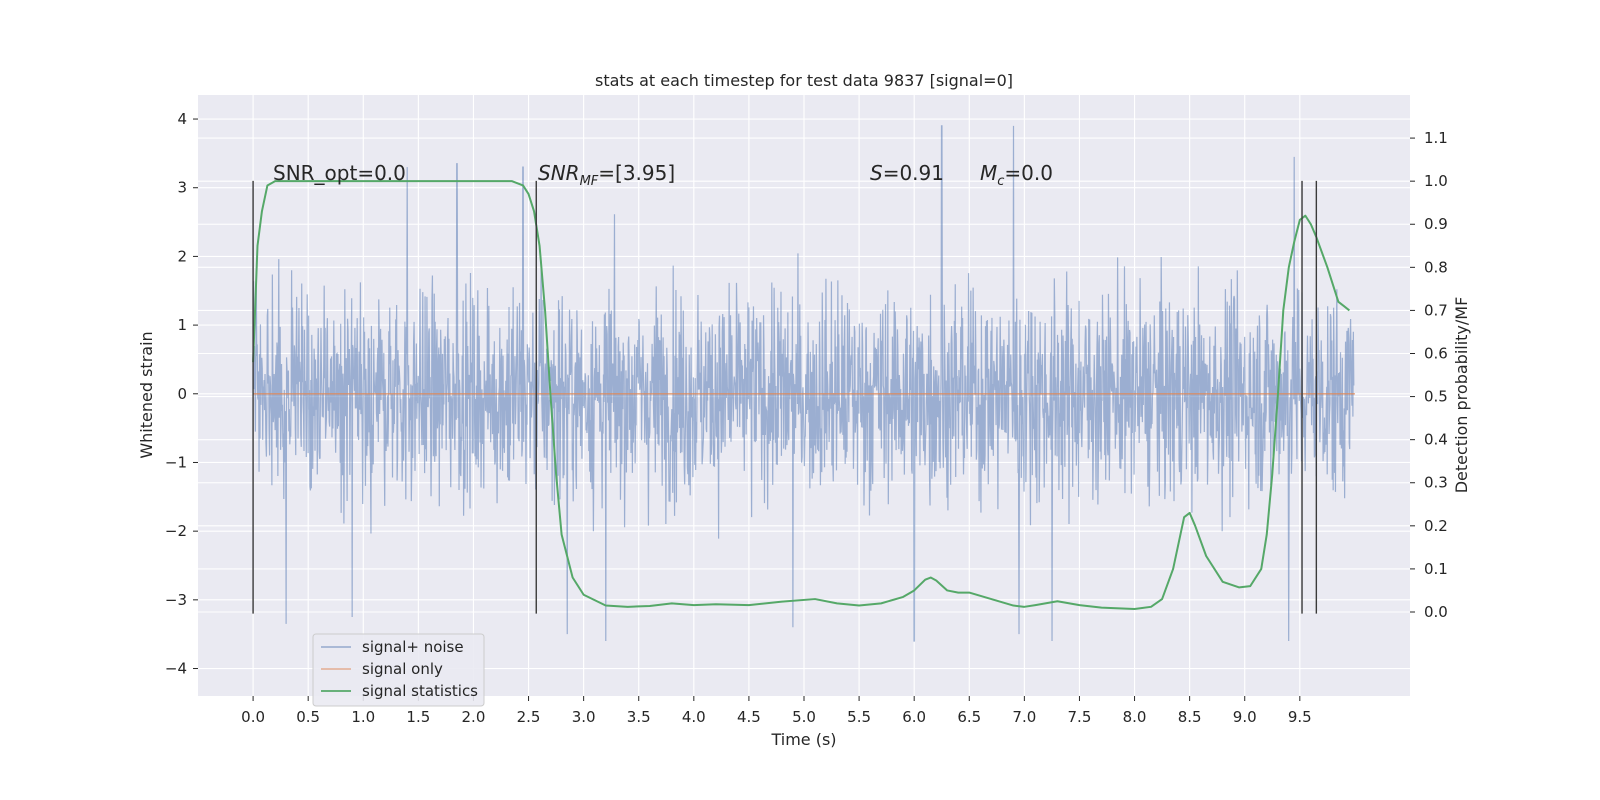 This screenshot has width=1600, height=800. Describe the element at coordinates (1436, 181) in the screenshot. I see `y2-tick-label: 1.0` at that location.